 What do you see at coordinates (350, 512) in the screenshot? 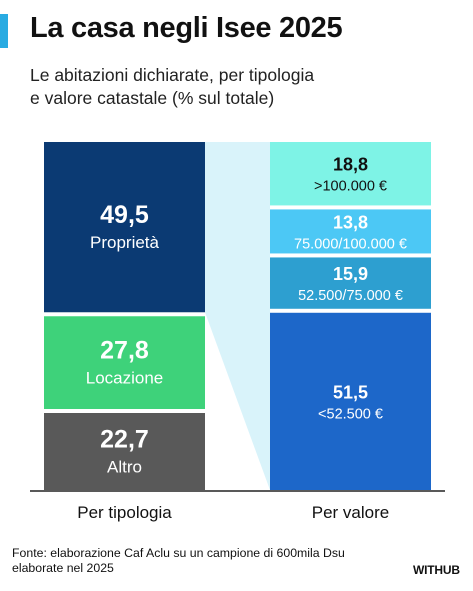
I see `category-label-per-valore: Per valore` at bounding box center [350, 512].